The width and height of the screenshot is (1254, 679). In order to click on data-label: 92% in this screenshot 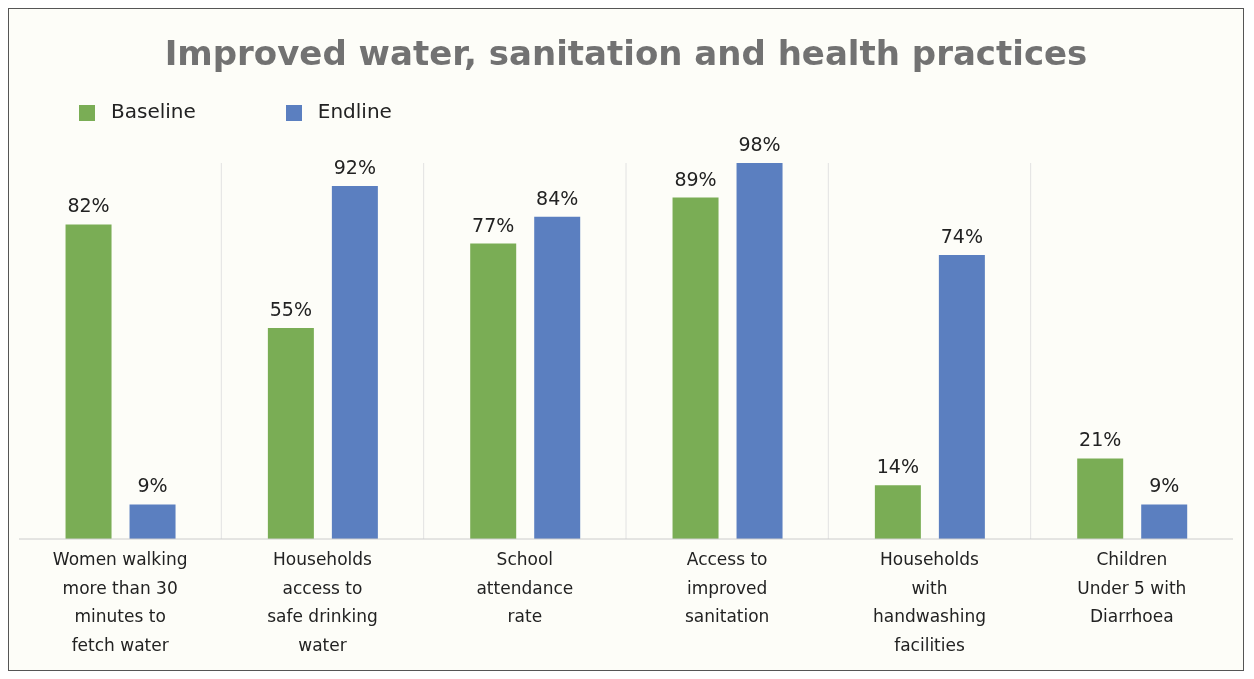, I will do `click(354, 167)`.